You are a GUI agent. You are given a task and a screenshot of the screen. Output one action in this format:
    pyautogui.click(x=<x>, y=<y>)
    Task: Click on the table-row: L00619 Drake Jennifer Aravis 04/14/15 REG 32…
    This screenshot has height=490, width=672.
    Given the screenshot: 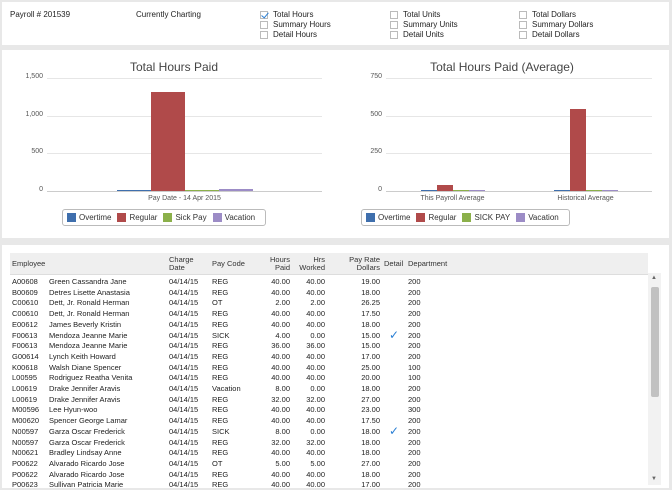 What is the action you would take?
    pyautogui.click(x=329, y=399)
    